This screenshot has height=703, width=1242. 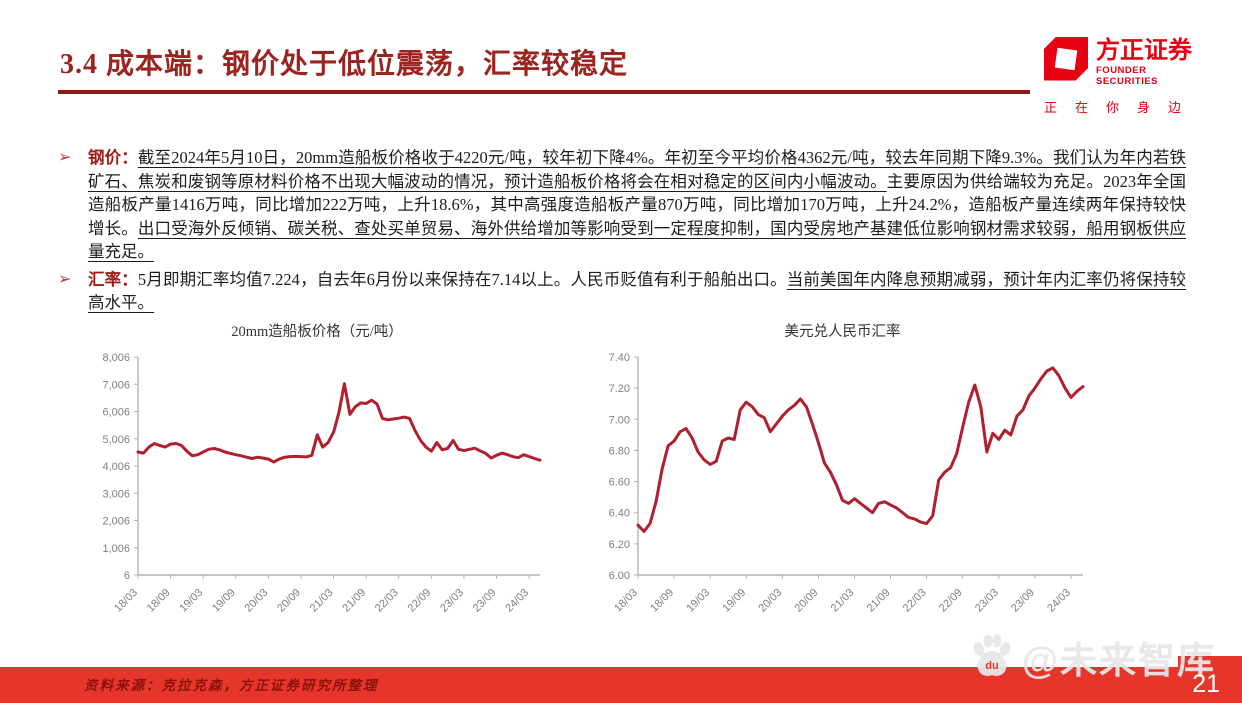 What do you see at coordinates (619, 576) in the screenshot?
I see `svg-text: 6.00` at bounding box center [619, 576].